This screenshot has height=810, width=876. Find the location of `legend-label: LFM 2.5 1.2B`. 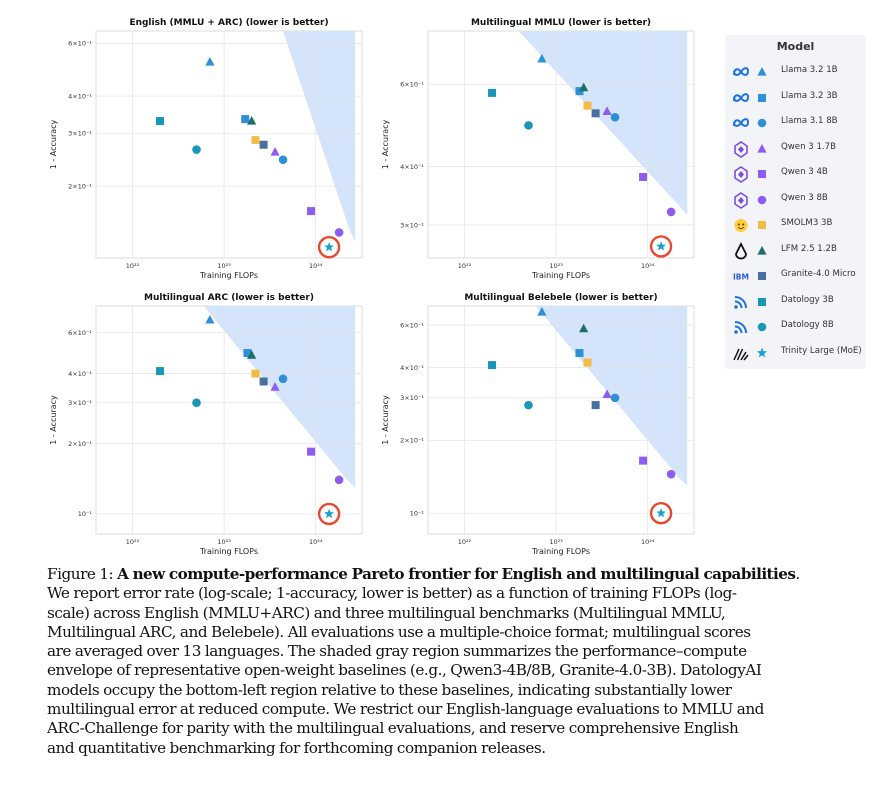

legend-label: LFM 2.5 1.2B is located at coordinates (809, 248).